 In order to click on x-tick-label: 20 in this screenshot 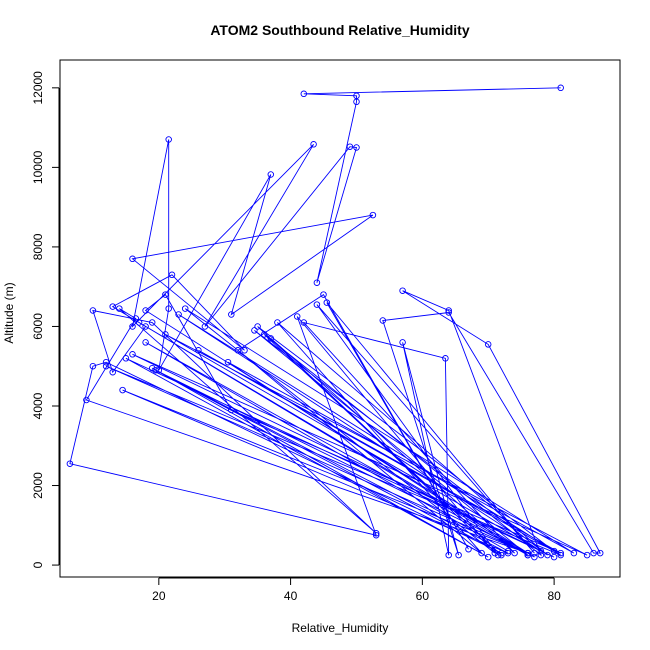, I will do `click(159, 596)`.